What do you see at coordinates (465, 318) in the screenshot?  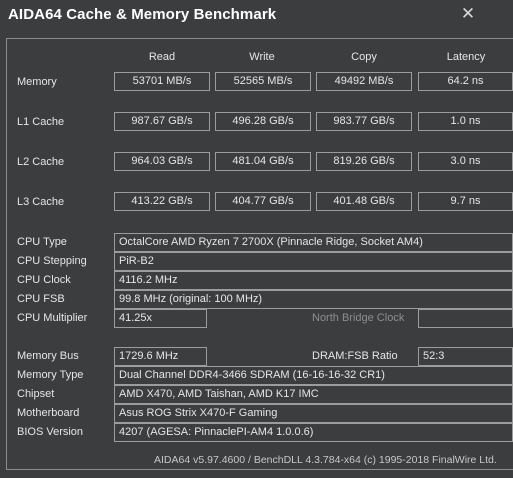 I see `north-bridge-clock-value` at bounding box center [465, 318].